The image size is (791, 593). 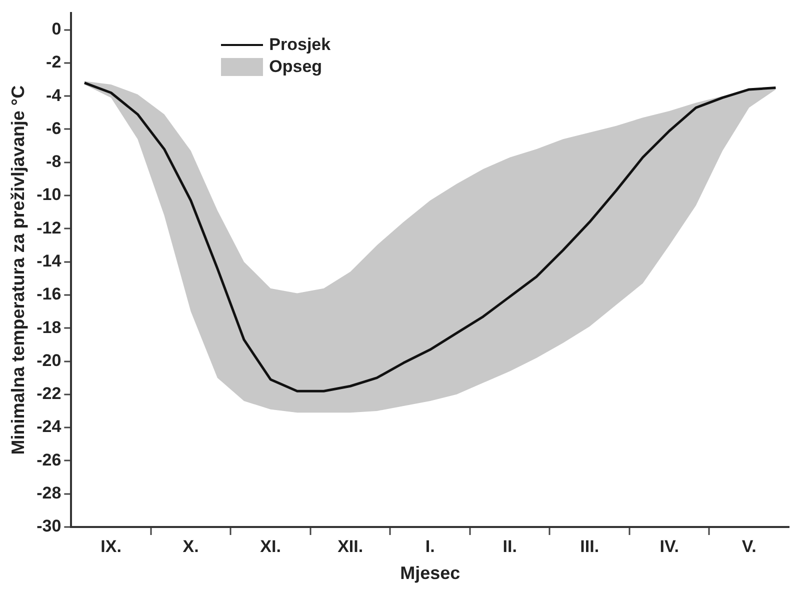 What do you see at coordinates (430, 573) in the screenshot?
I see `x-axis-title: Mjesec` at bounding box center [430, 573].